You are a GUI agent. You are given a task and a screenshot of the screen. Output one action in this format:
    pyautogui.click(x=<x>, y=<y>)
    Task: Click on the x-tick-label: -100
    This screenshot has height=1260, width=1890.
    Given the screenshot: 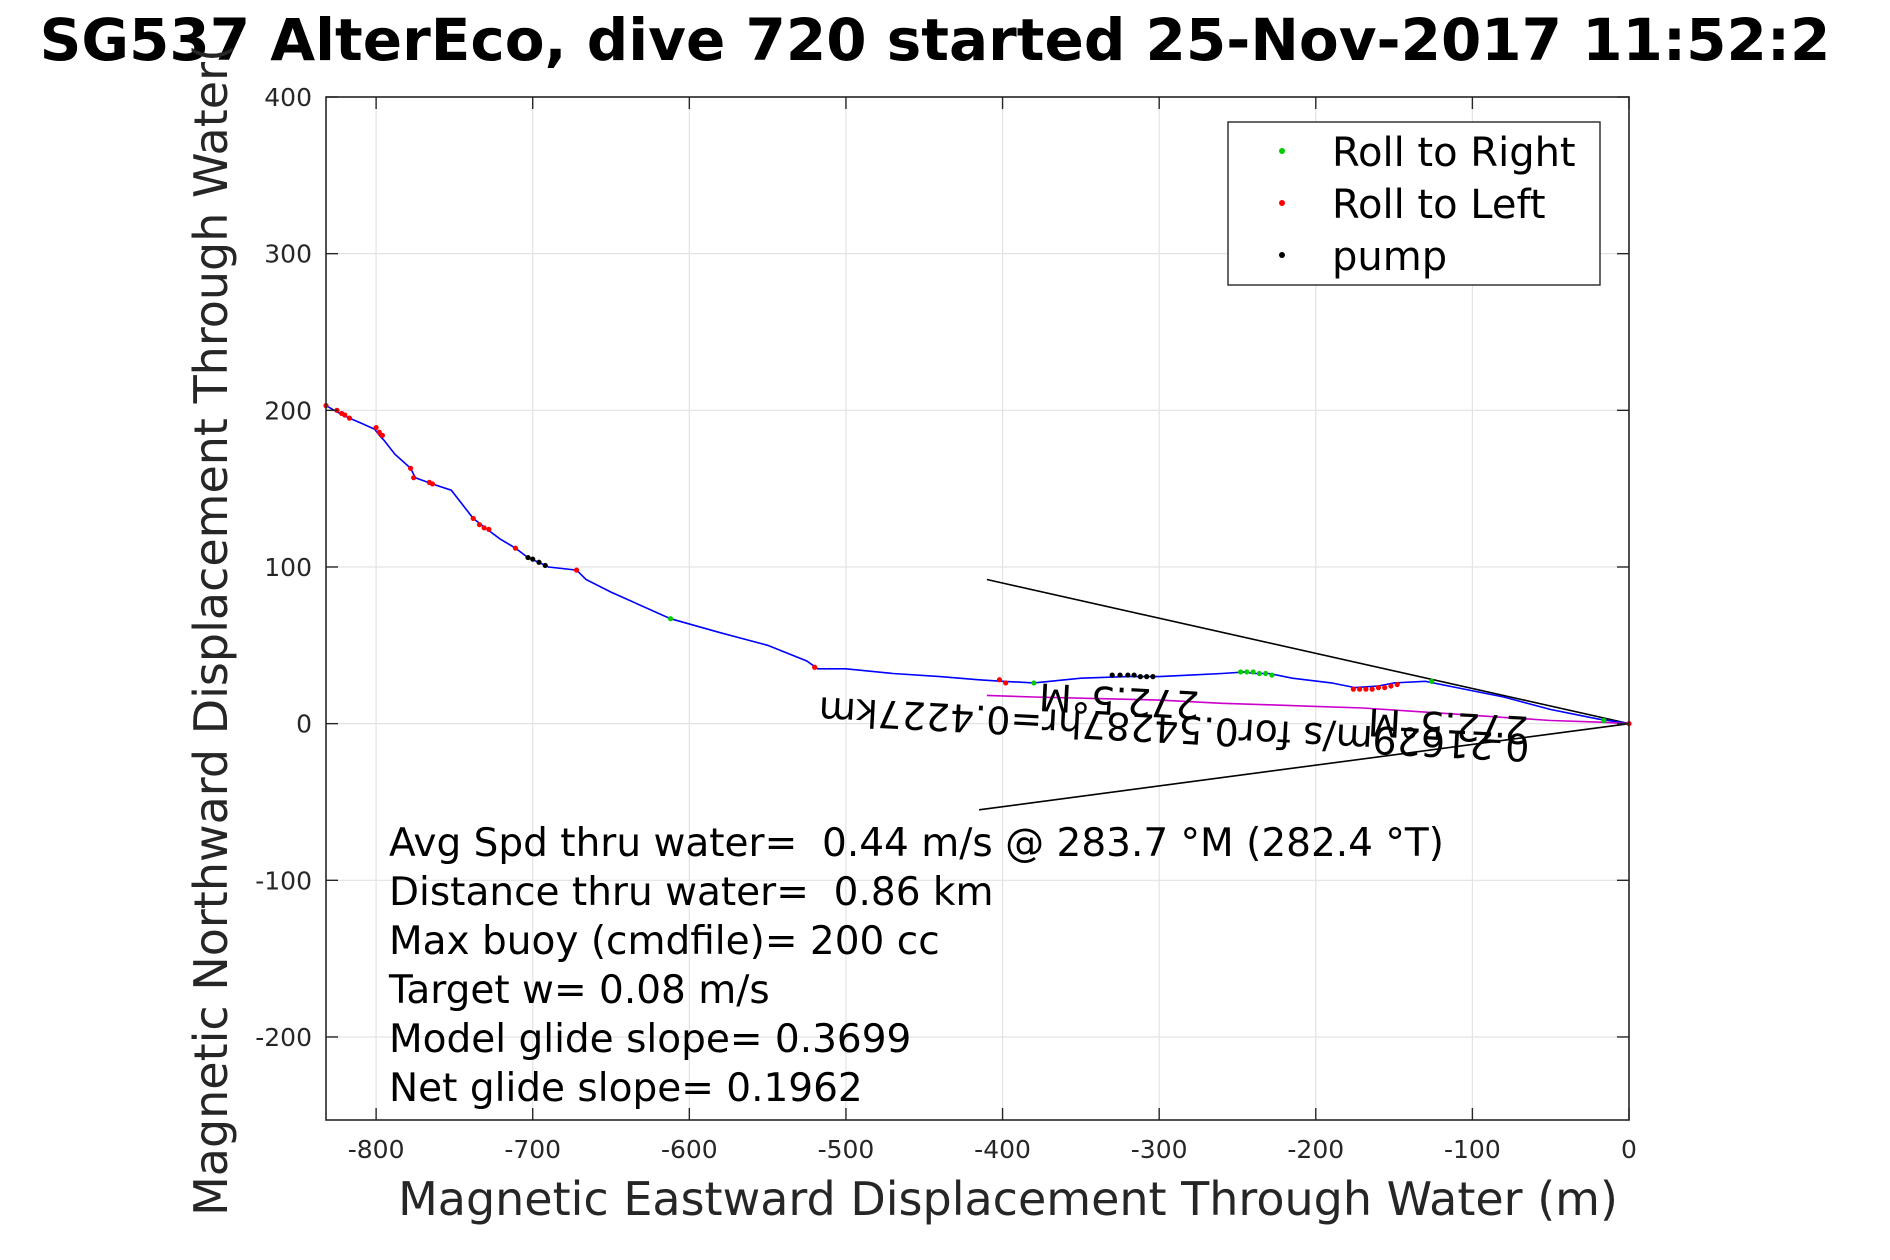 What is the action you would take?
    pyautogui.click(x=1472, y=1149)
    